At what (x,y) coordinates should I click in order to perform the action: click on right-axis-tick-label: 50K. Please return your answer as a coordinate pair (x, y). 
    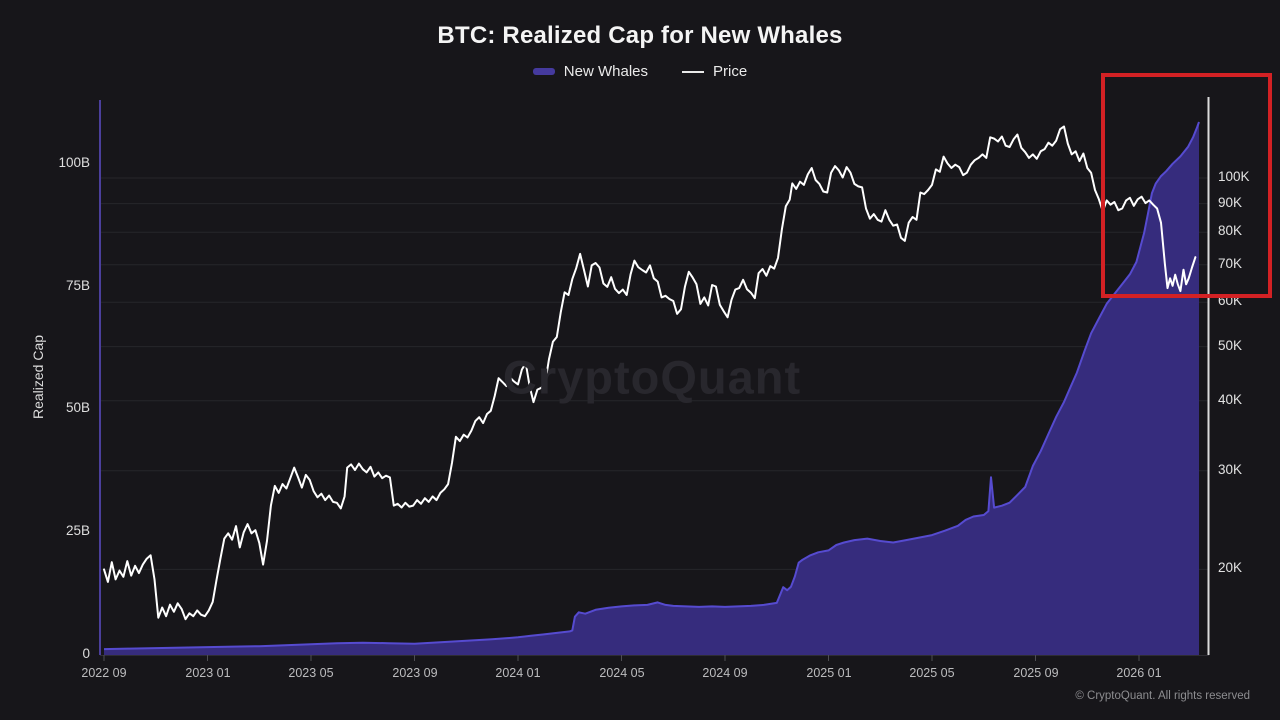
    Looking at the image, I should click on (1230, 345).